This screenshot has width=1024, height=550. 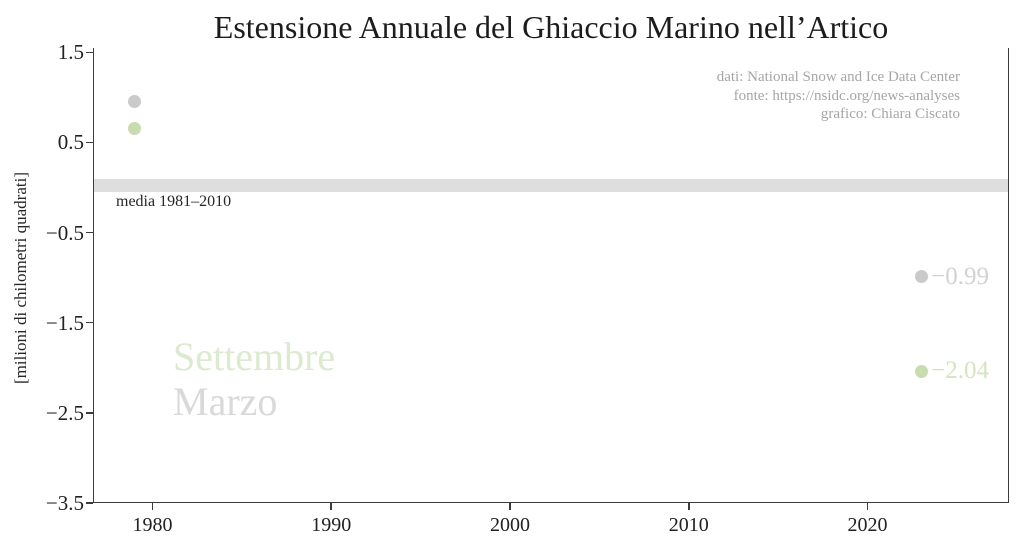 What do you see at coordinates (921, 277) in the screenshot?
I see `point-marzo-2023` at bounding box center [921, 277].